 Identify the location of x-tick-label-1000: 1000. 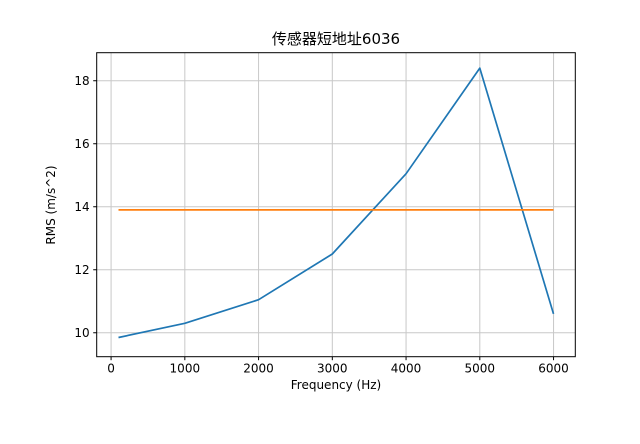
(185, 369).